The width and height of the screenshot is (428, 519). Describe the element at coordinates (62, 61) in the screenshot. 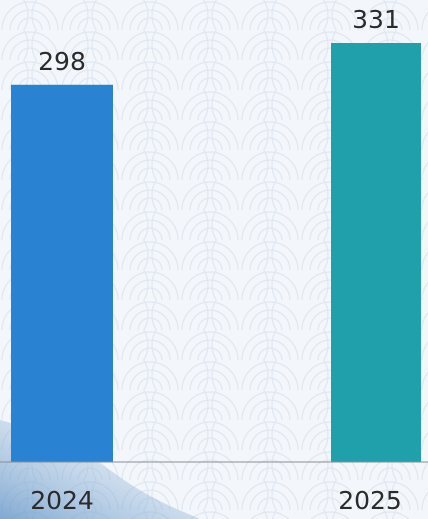

I see `value-label: 298` at that location.